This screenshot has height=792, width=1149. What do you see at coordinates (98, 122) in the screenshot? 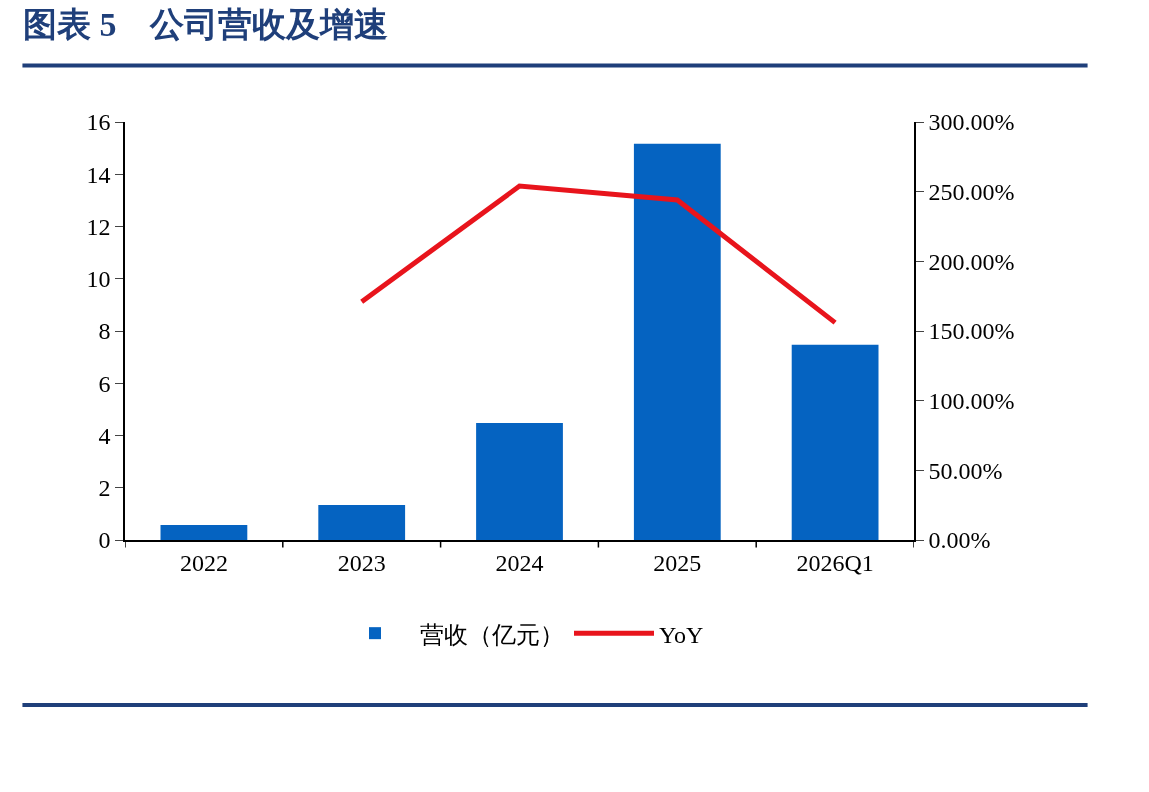
I see `y-tick-label: 16` at bounding box center [98, 122].